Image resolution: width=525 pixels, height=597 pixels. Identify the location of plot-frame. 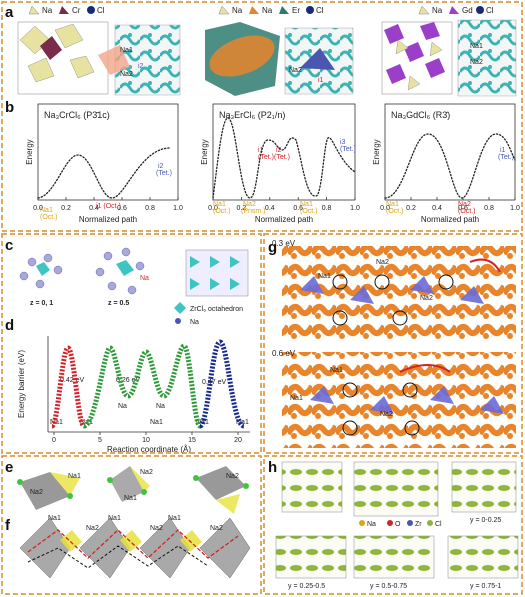
(284, 152).